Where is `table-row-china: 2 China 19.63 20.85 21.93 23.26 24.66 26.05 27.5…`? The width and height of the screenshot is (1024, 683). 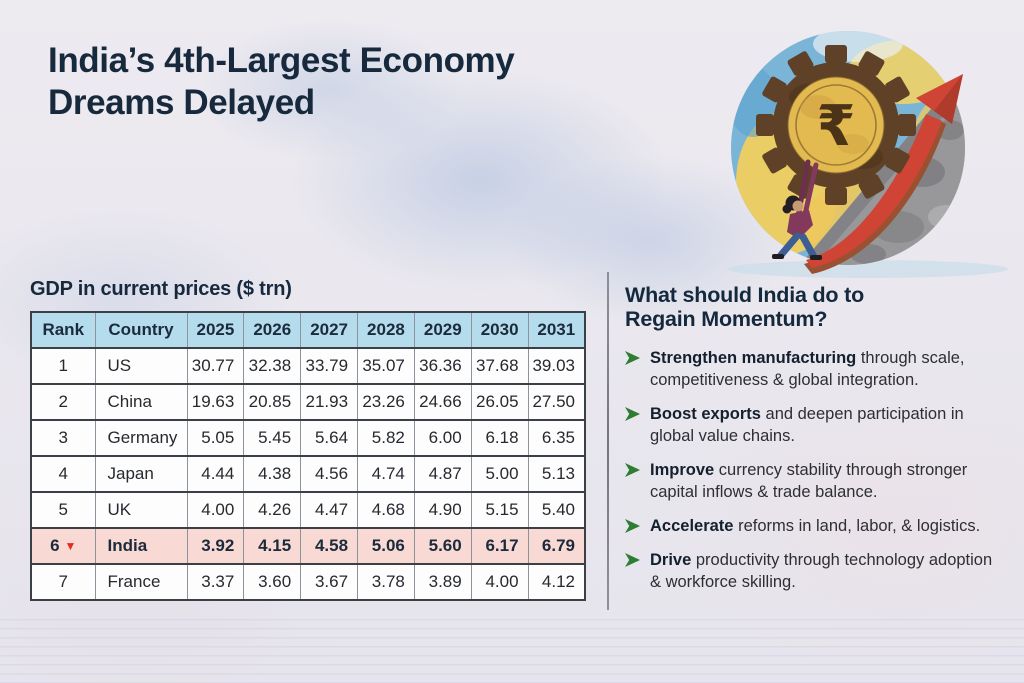 table-row-china: 2 China 19.63 20.85 21.93 23.26 24.66 26.05 27.5… is located at coordinates (308, 402).